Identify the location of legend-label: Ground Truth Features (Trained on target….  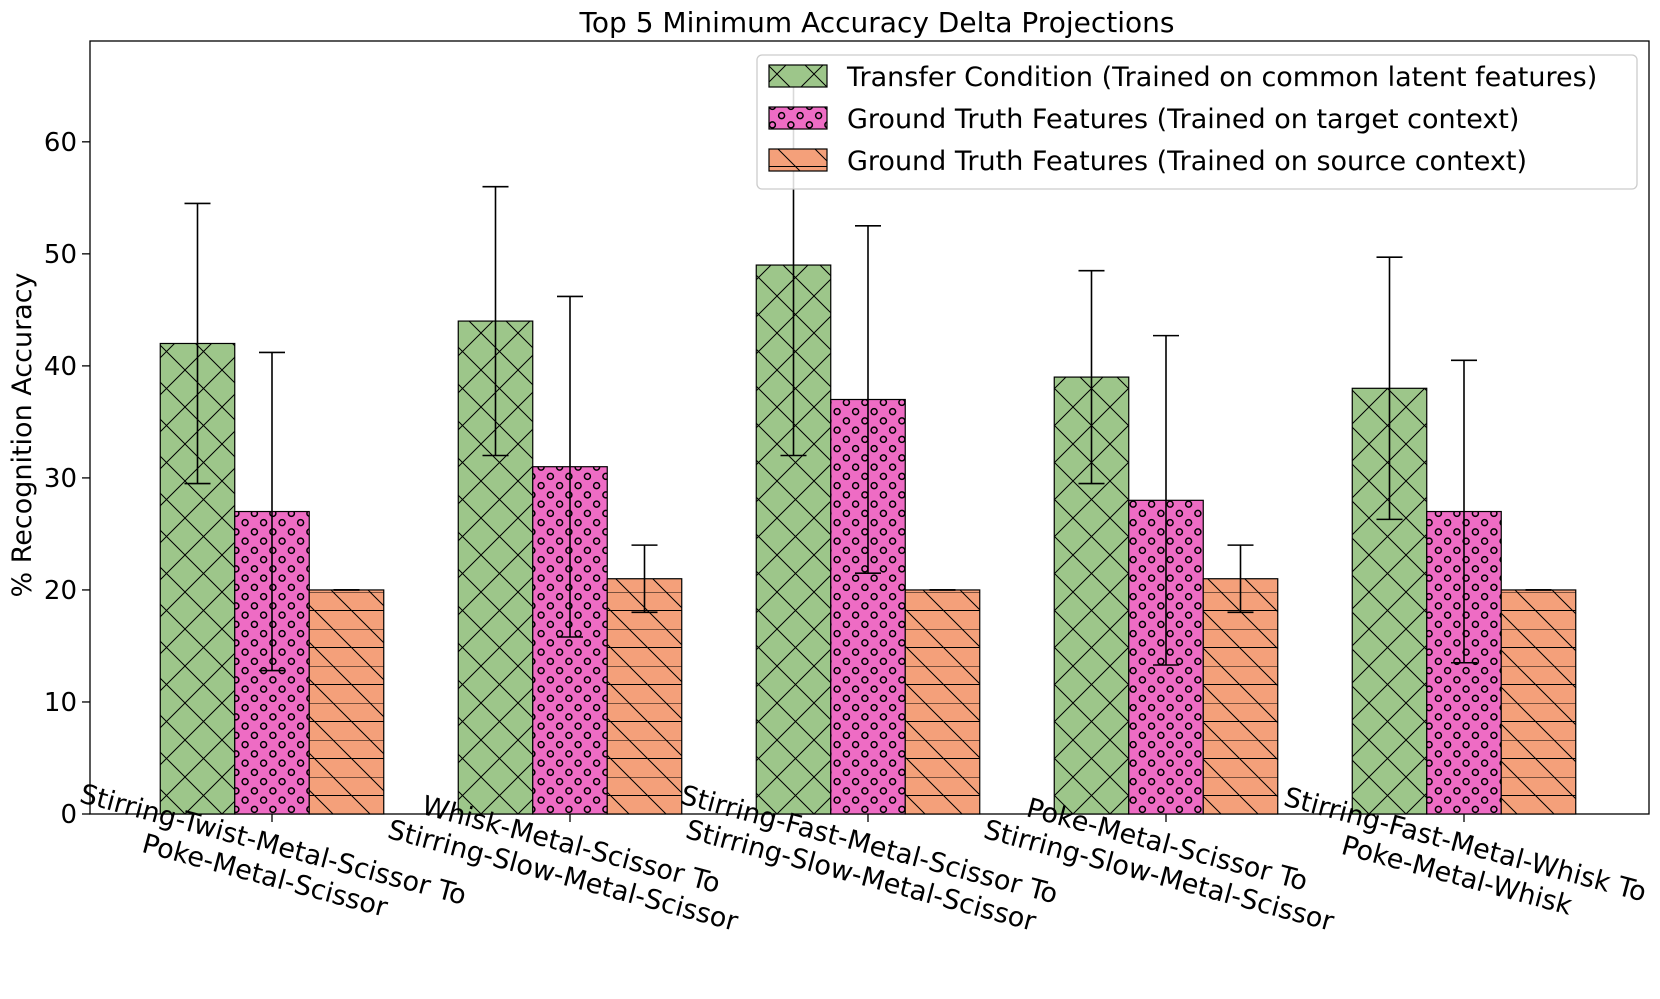
(1183, 119).